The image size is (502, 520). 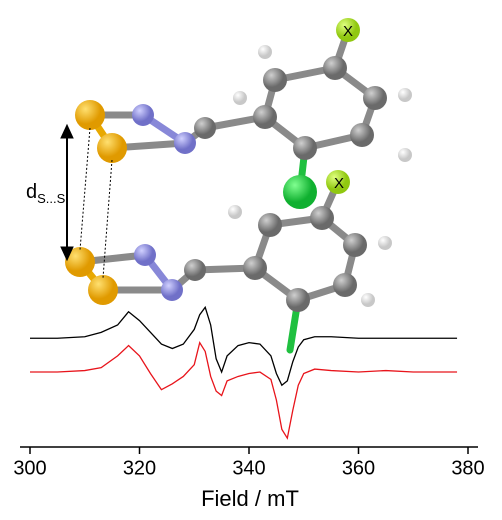 What do you see at coordinates (250, 498) in the screenshot?
I see `x-axis-label: Field / mT` at bounding box center [250, 498].